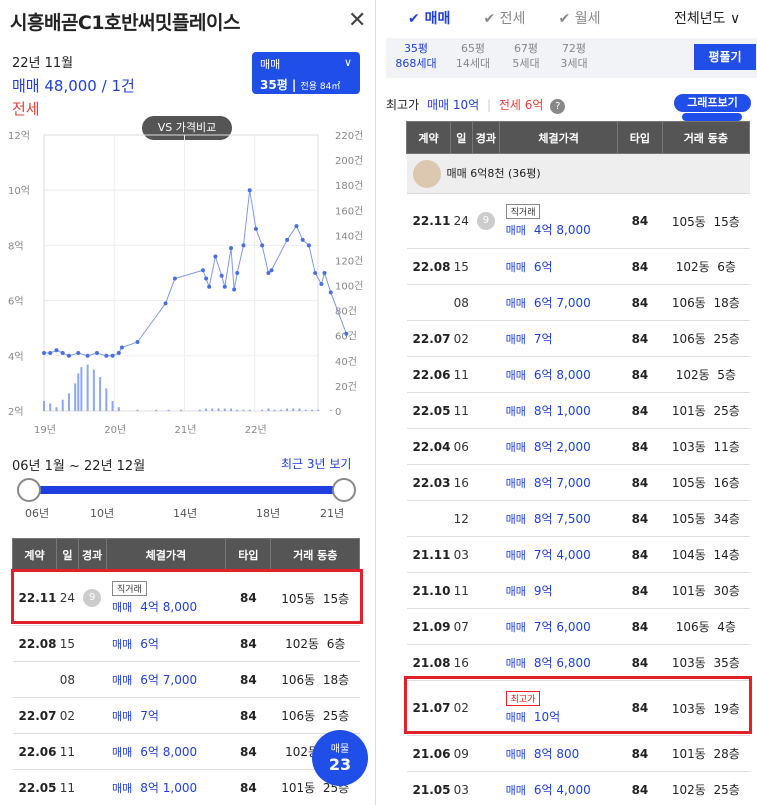 This screenshot has height=805, width=757. What do you see at coordinates (129, 588) in the screenshot?
I see `trade-tag: 직거래` at bounding box center [129, 588].